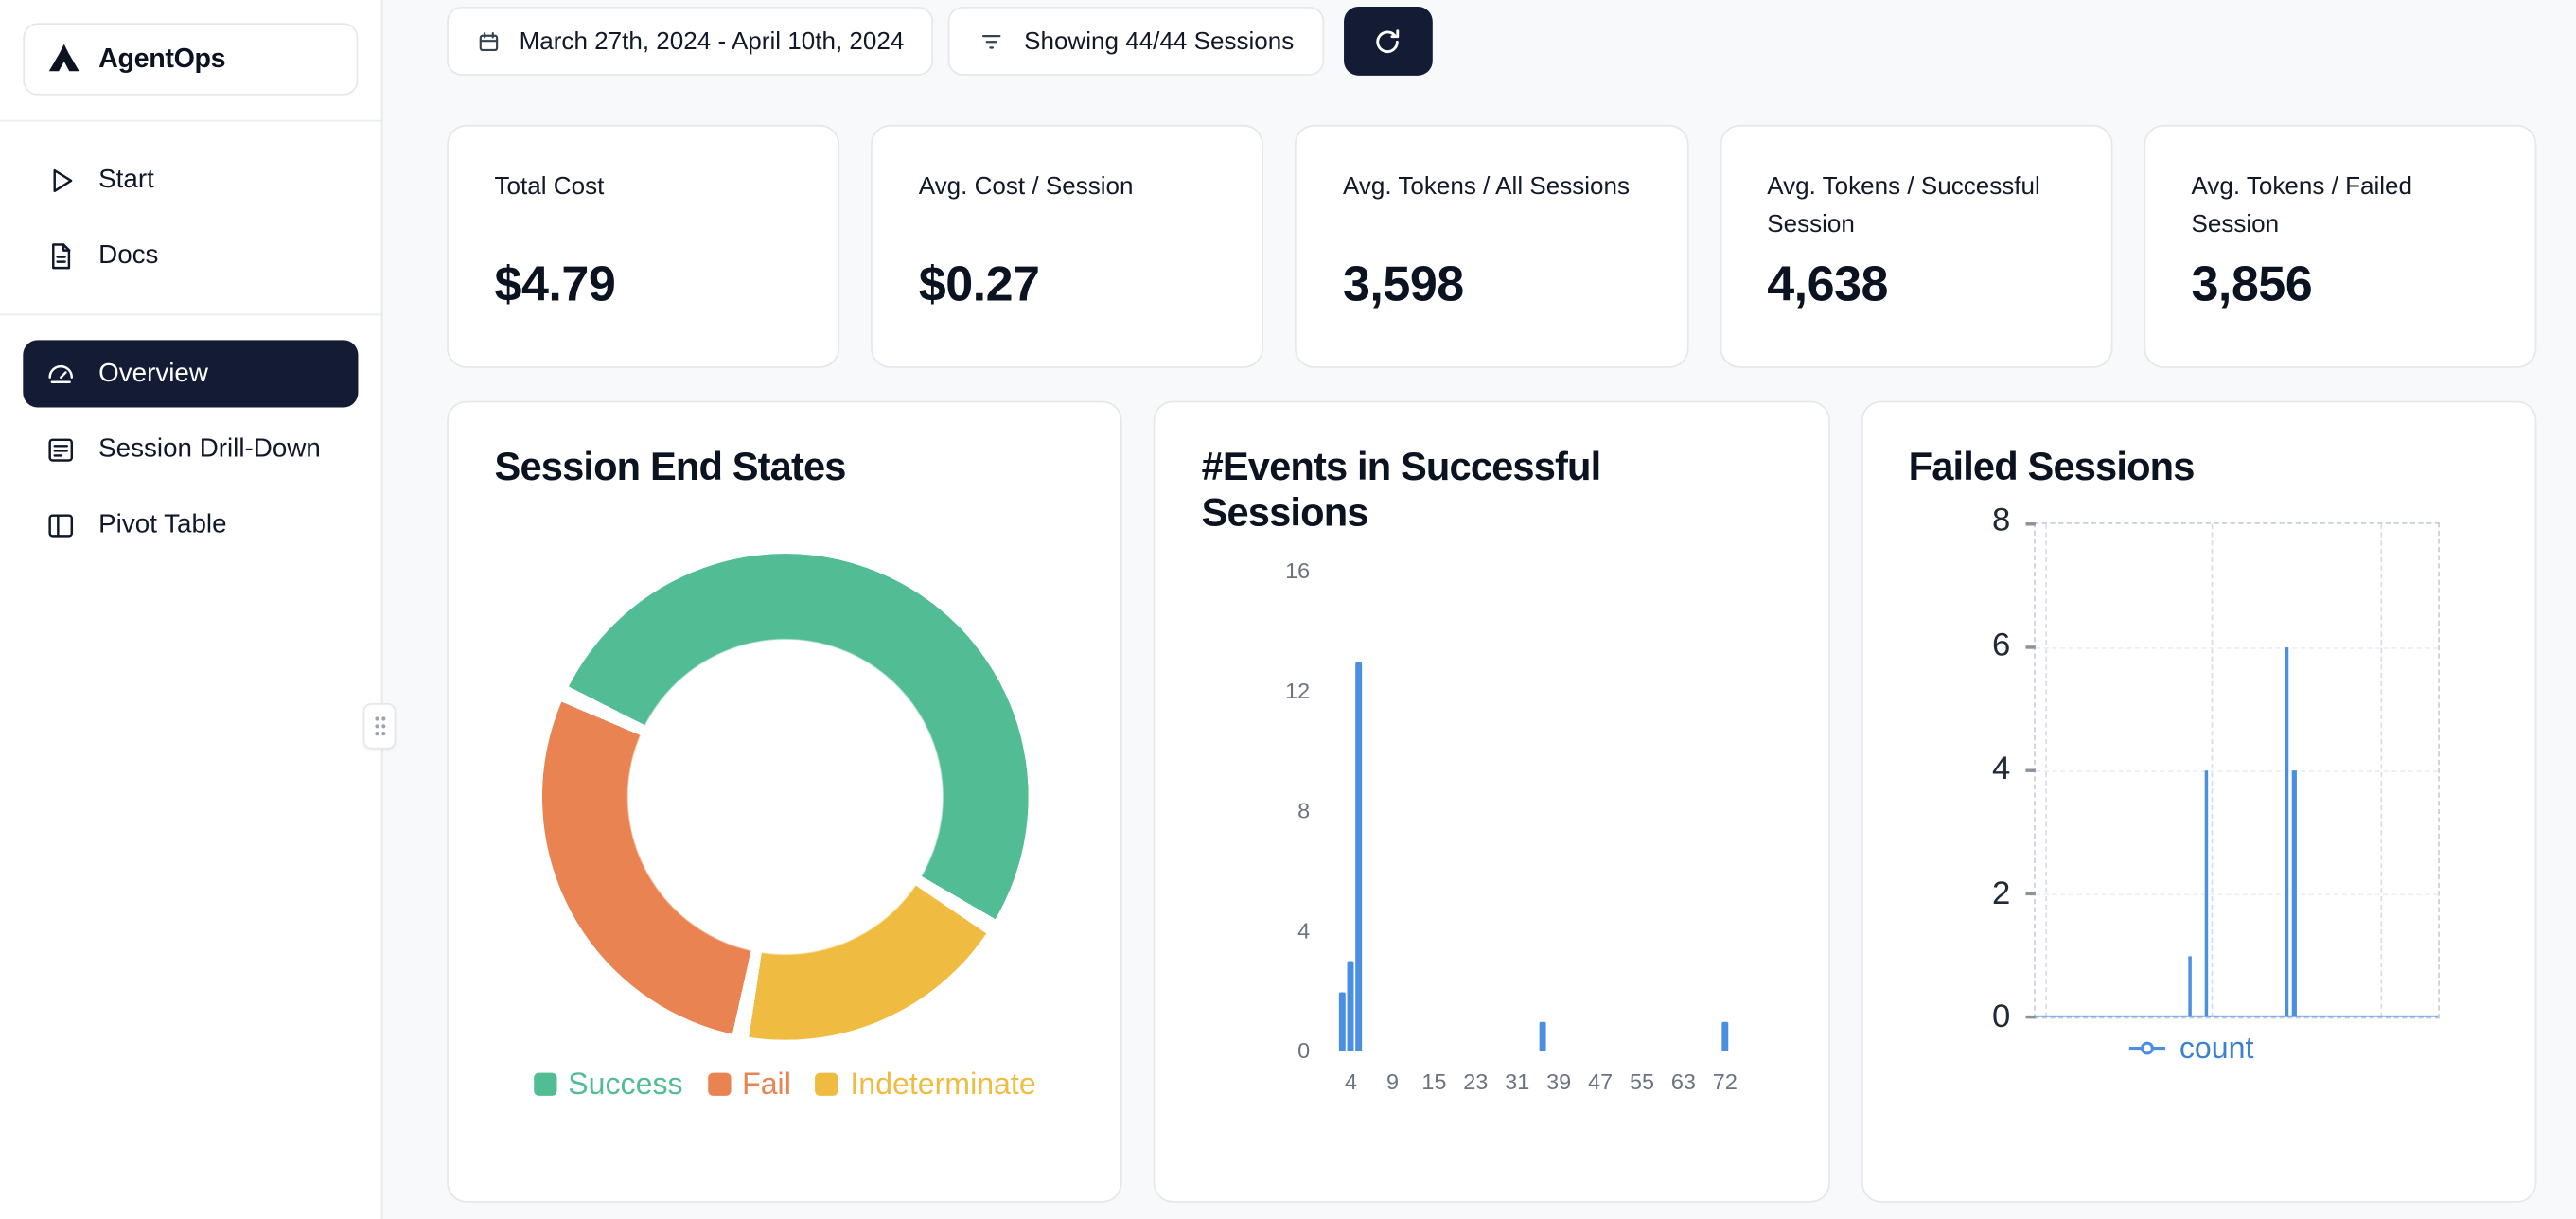 Image resolution: width=2576 pixels, height=1219 pixels. Describe the element at coordinates (1642, 1082) in the screenshot. I see `x-tick-label: 55` at that location.